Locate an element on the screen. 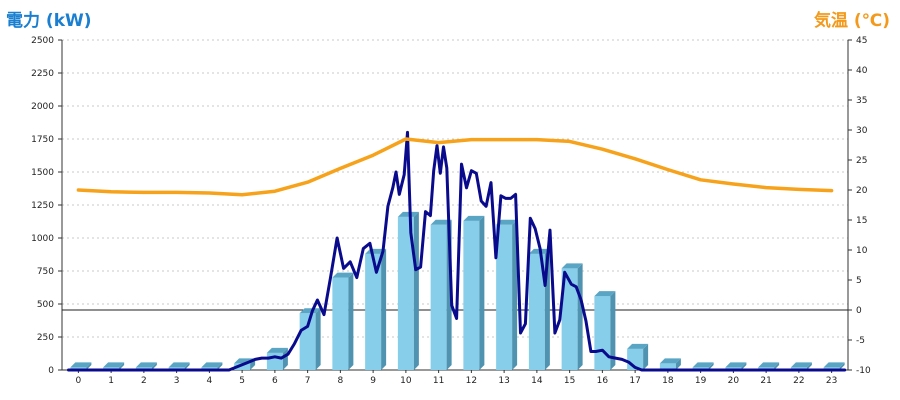  x-tick-label: 0 is located at coordinates (79, 381).